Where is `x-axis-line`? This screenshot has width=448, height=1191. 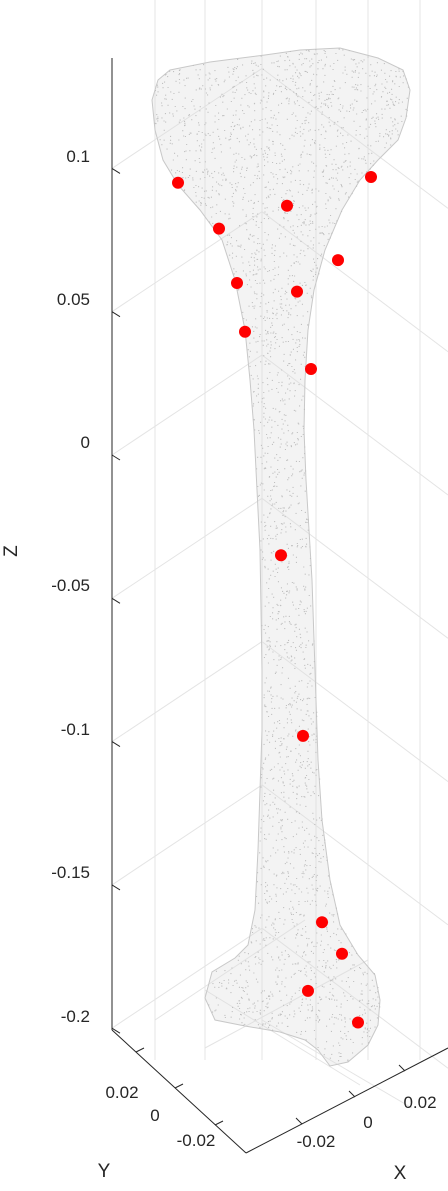 x-axis-line is located at coordinates (346, 1100).